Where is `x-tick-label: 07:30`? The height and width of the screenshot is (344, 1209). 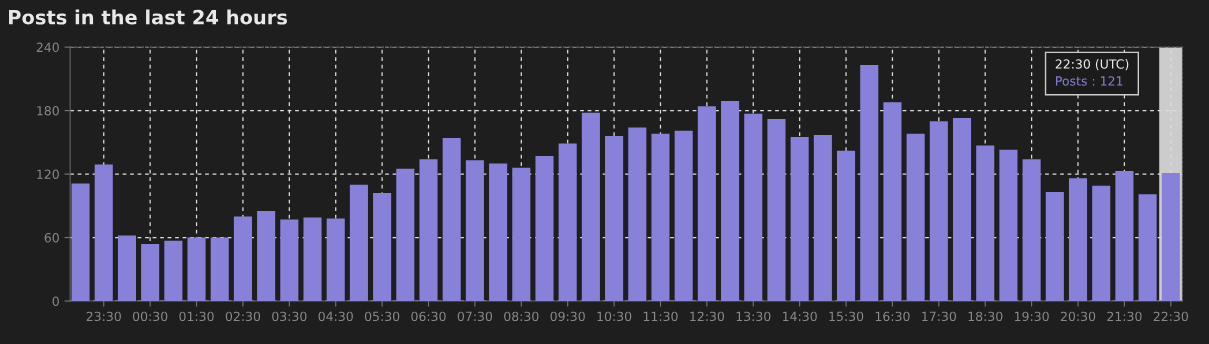
x-tick-label: 07:30 is located at coordinates (475, 316).